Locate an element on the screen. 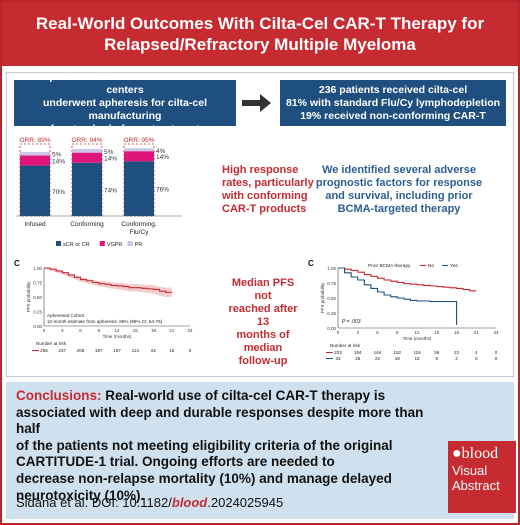 Image resolution: width=520 pixels, height=525 pixels. risk-count: 203 is located at coordinates (338, 352).